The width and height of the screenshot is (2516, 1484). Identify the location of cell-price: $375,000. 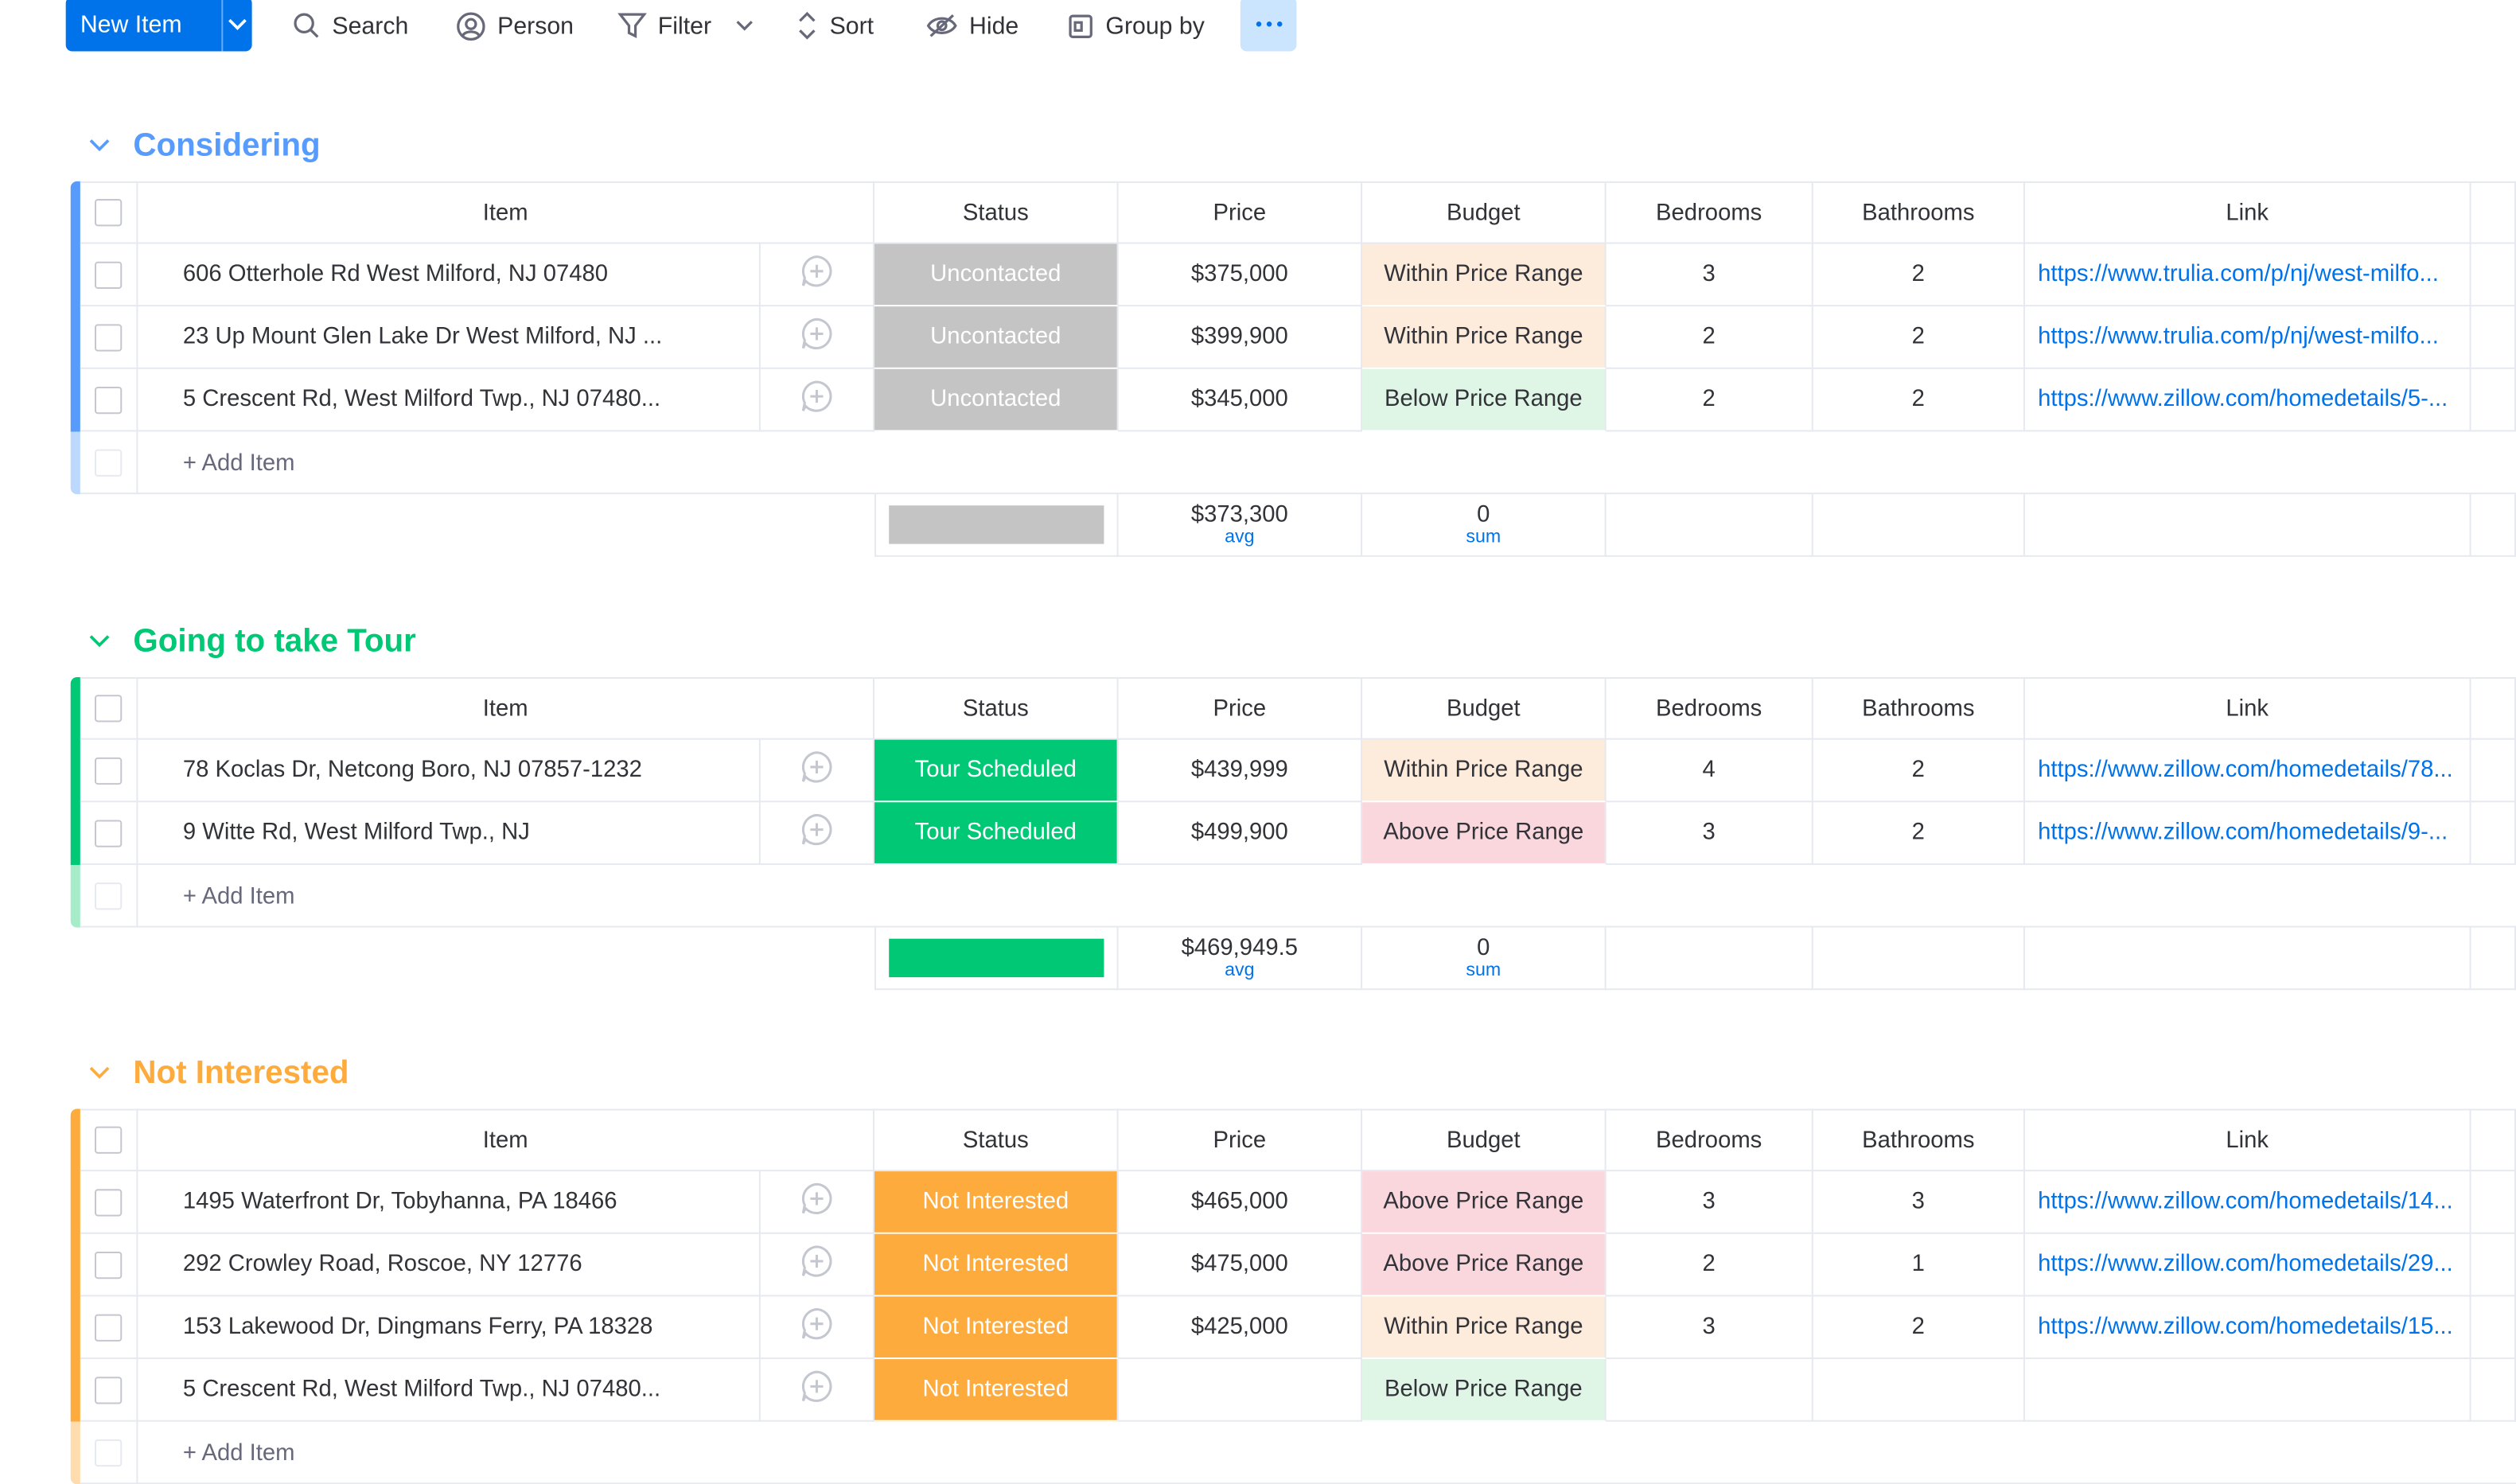
(1240, 275).